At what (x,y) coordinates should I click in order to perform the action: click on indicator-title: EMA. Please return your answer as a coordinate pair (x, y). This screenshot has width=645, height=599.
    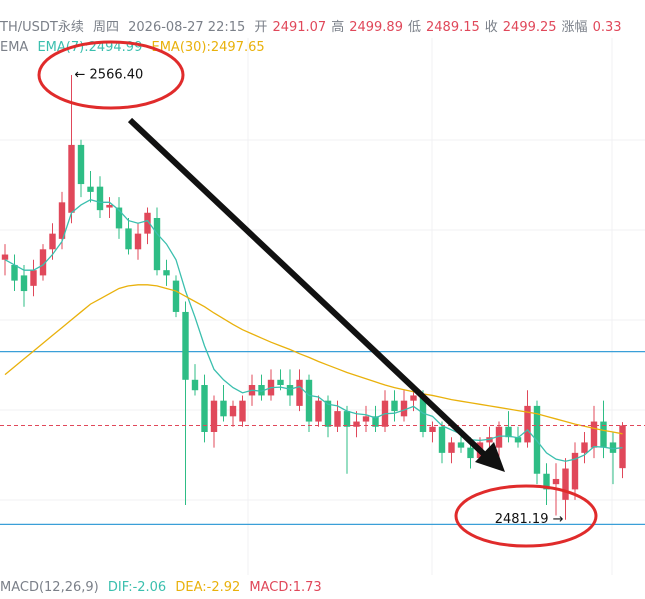
    Looking at the image, I should click on (14, 47).